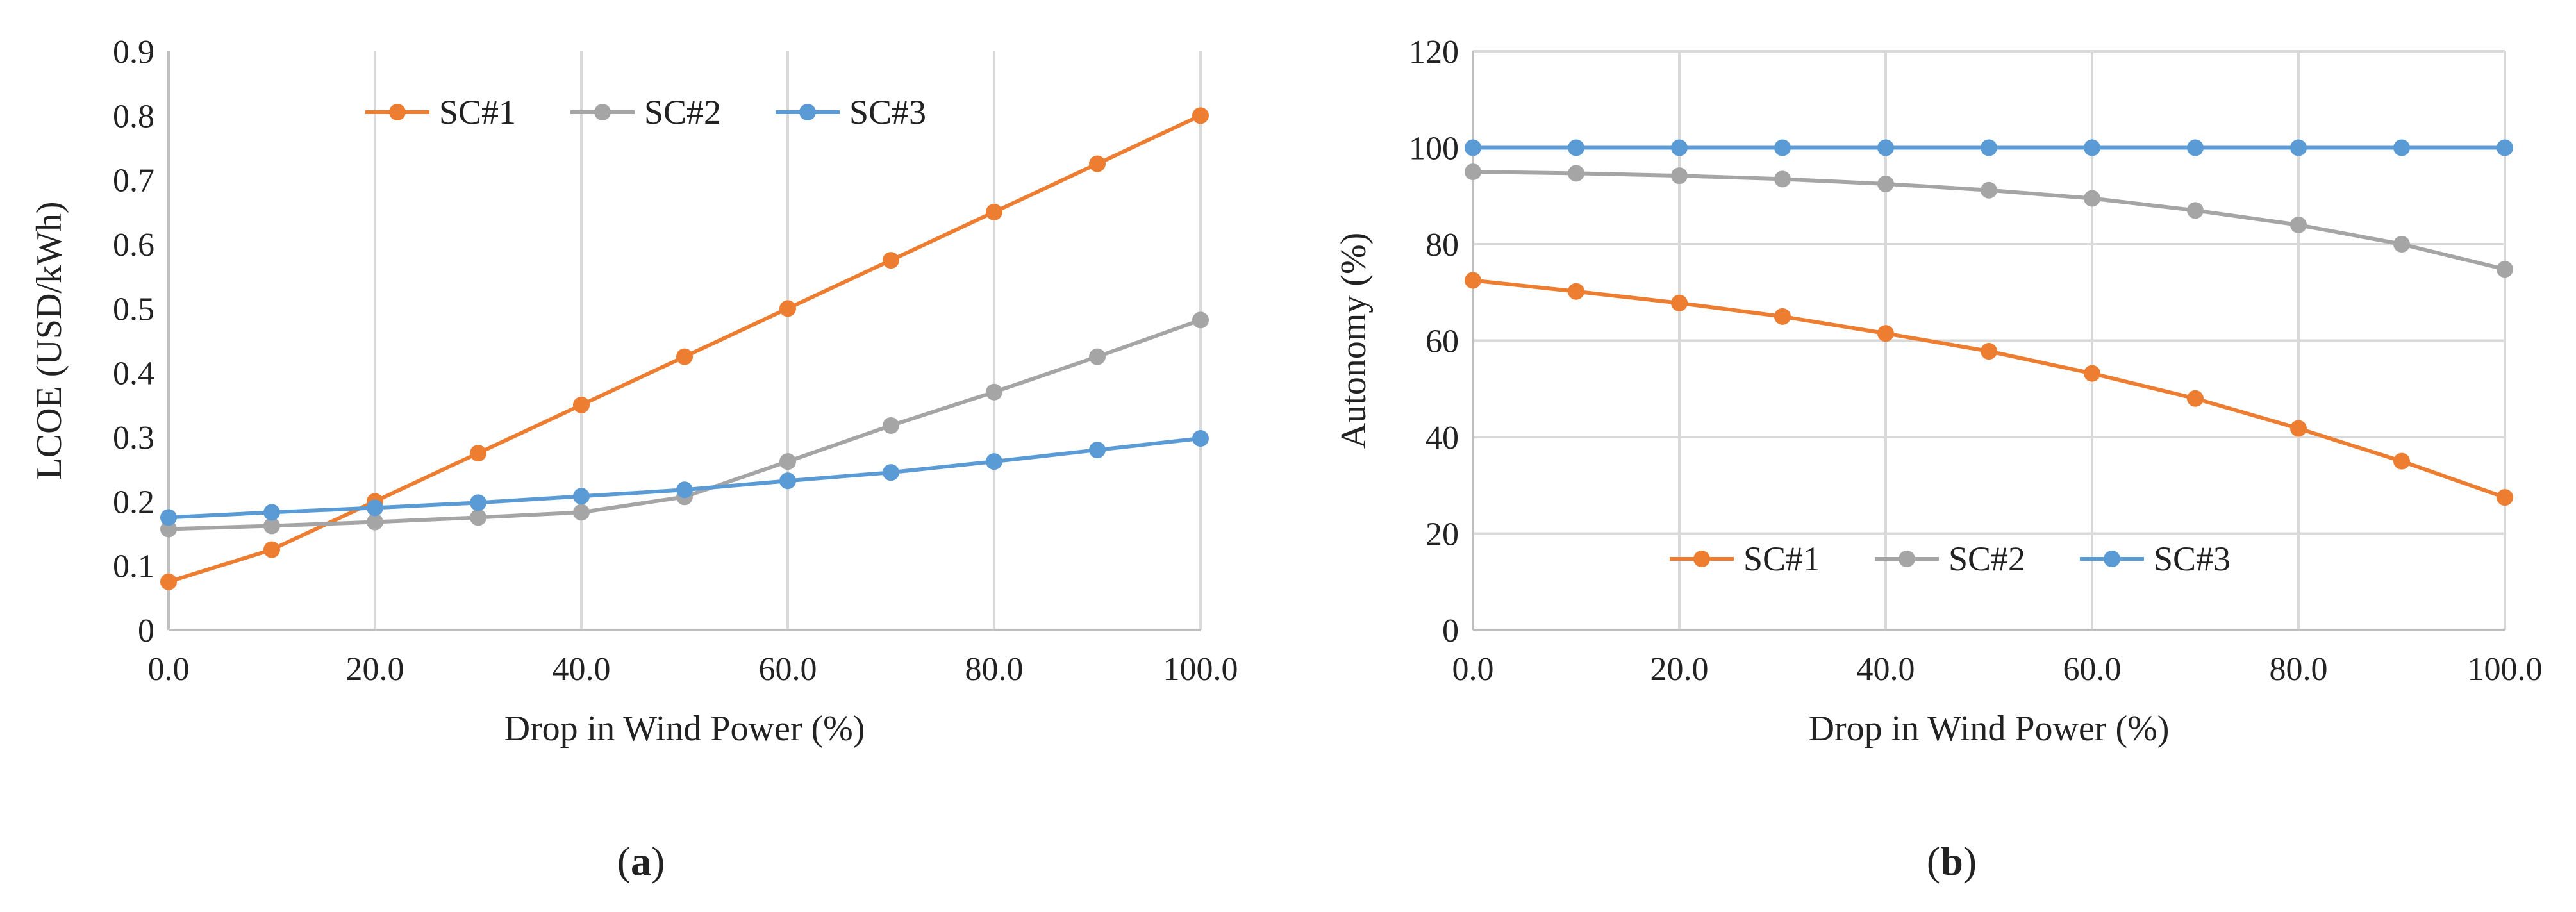  Describe the element at coordinates (1434, 52) in the screenshot. I see `y-tick-label: 120` at that location.